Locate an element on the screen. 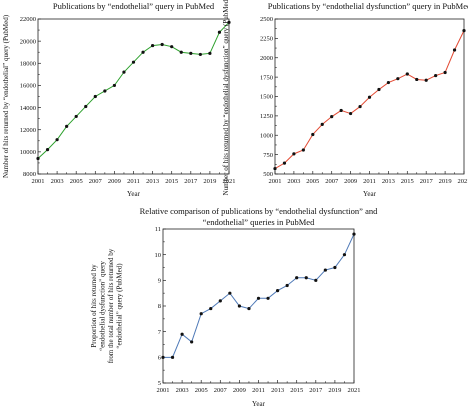 This screenshot has height=413, width=468. y-tick-label: 22000 is located at coordinates (28, 19).